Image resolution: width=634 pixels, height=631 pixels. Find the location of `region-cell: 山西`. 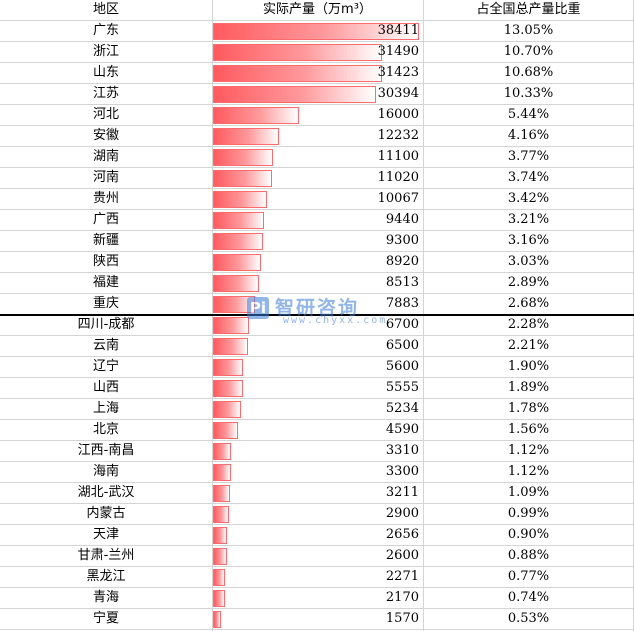

region-cell: 山西 is located at coordinates (105, 387).